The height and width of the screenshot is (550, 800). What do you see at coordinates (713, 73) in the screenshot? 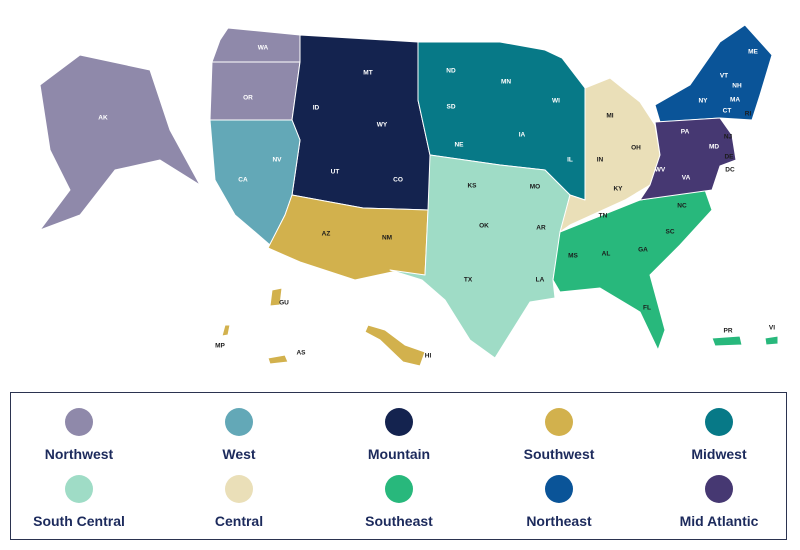
I see `region-shape-northeast` at bounding box center [713, 73].